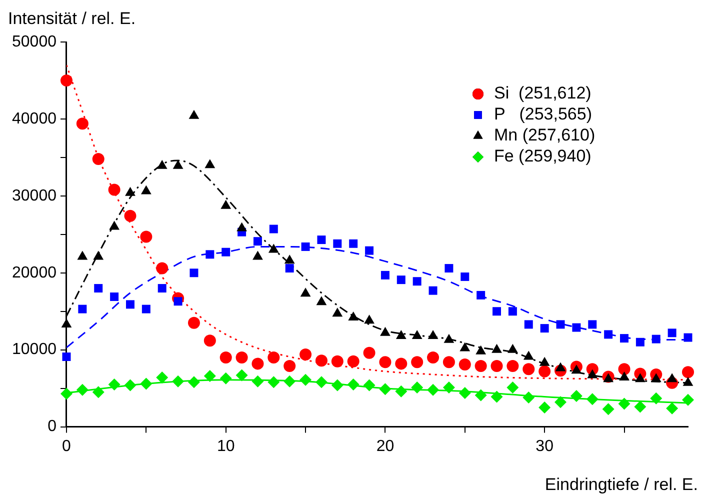 This screenshot has width=702, height=500. What do you see at coordinates (34, 273) in the screenshot?
I see `y-tick-label: 20000` at bounding box center [34, 273].